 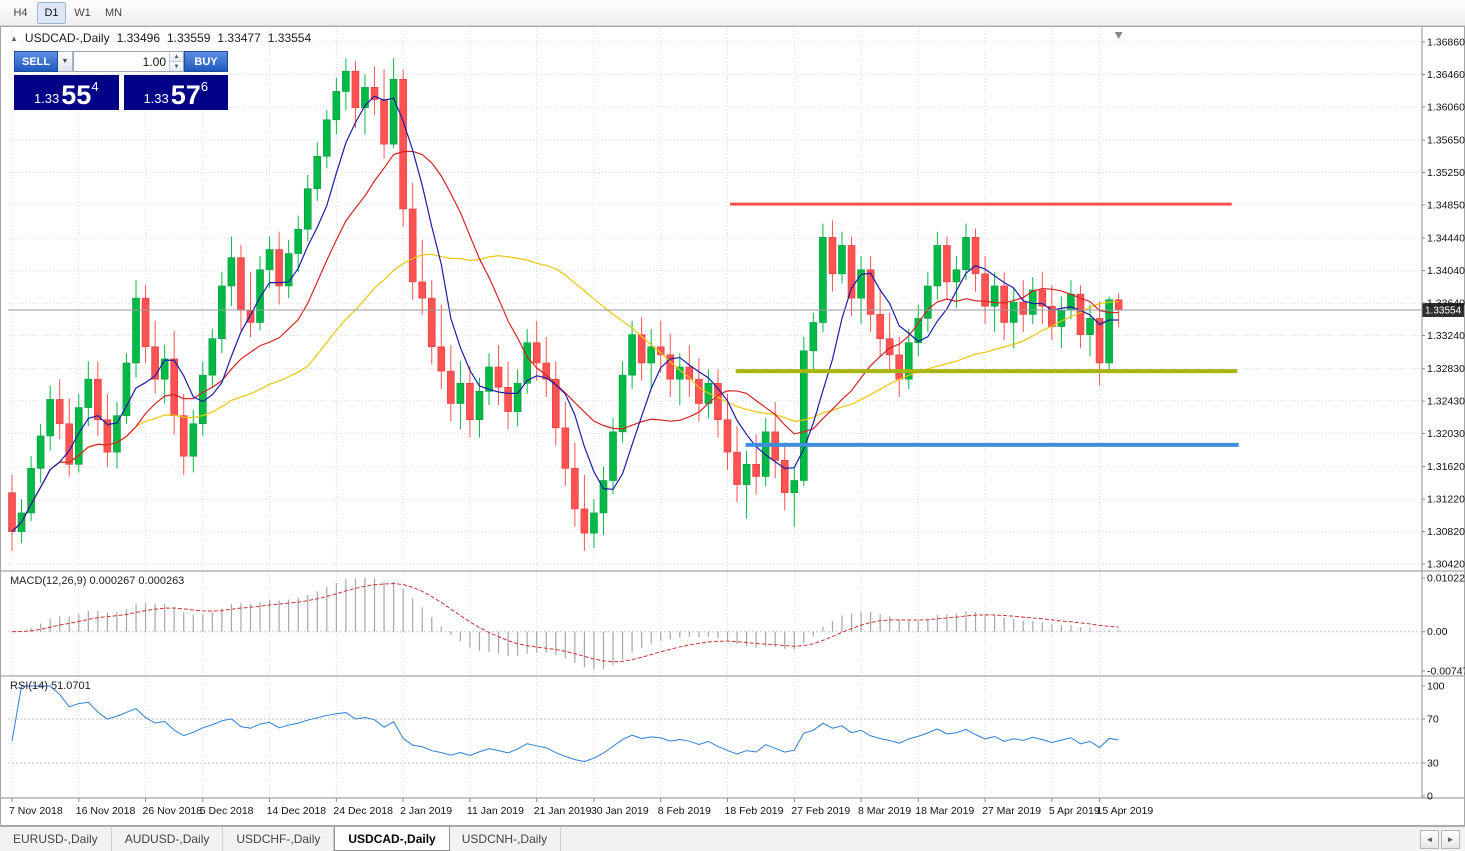 What do you see at coordinates (1446, 173) in the screenshot?
I see `svg-text: 1.35250` at bounding box center [1446, 173].